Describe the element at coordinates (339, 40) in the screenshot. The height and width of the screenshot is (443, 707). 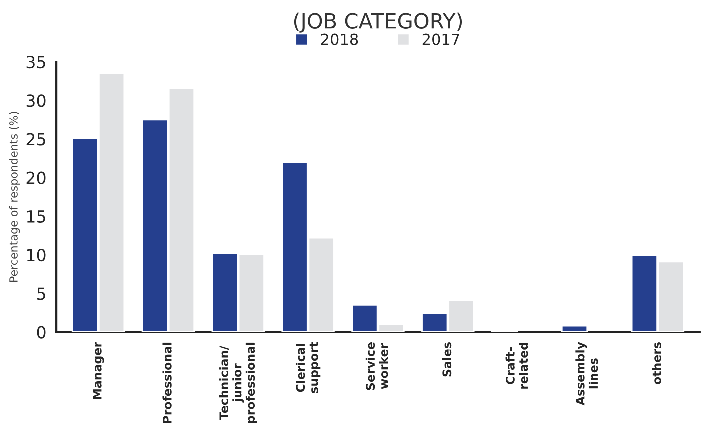
I see `legend-label: 2018` at that location.